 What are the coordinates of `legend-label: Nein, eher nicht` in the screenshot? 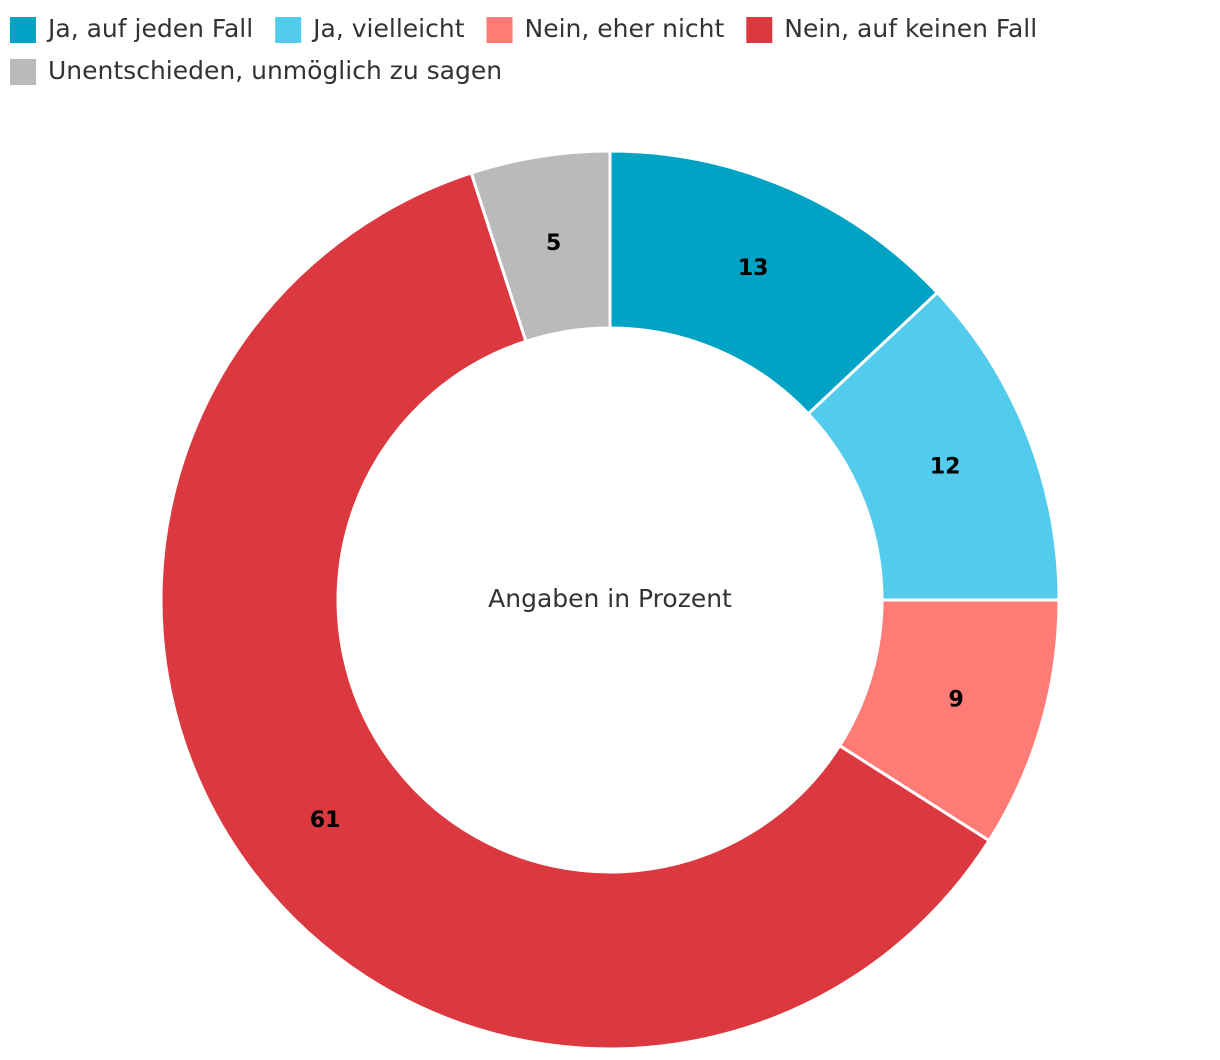 It's located at (625, 28).